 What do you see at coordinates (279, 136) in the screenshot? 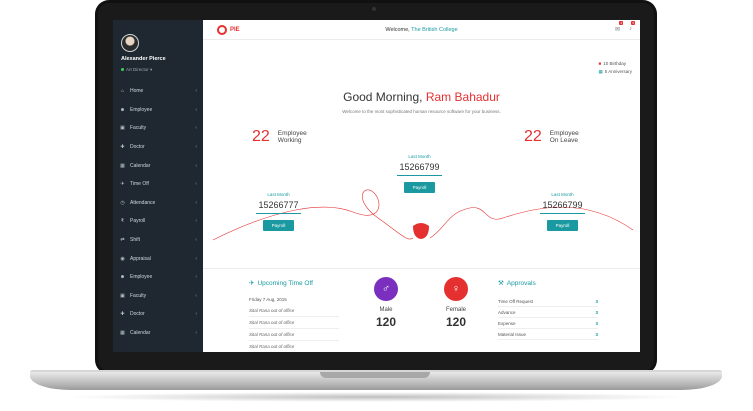
I see `stat-working: 22 Employee Working` at bounding box center [279, 136].